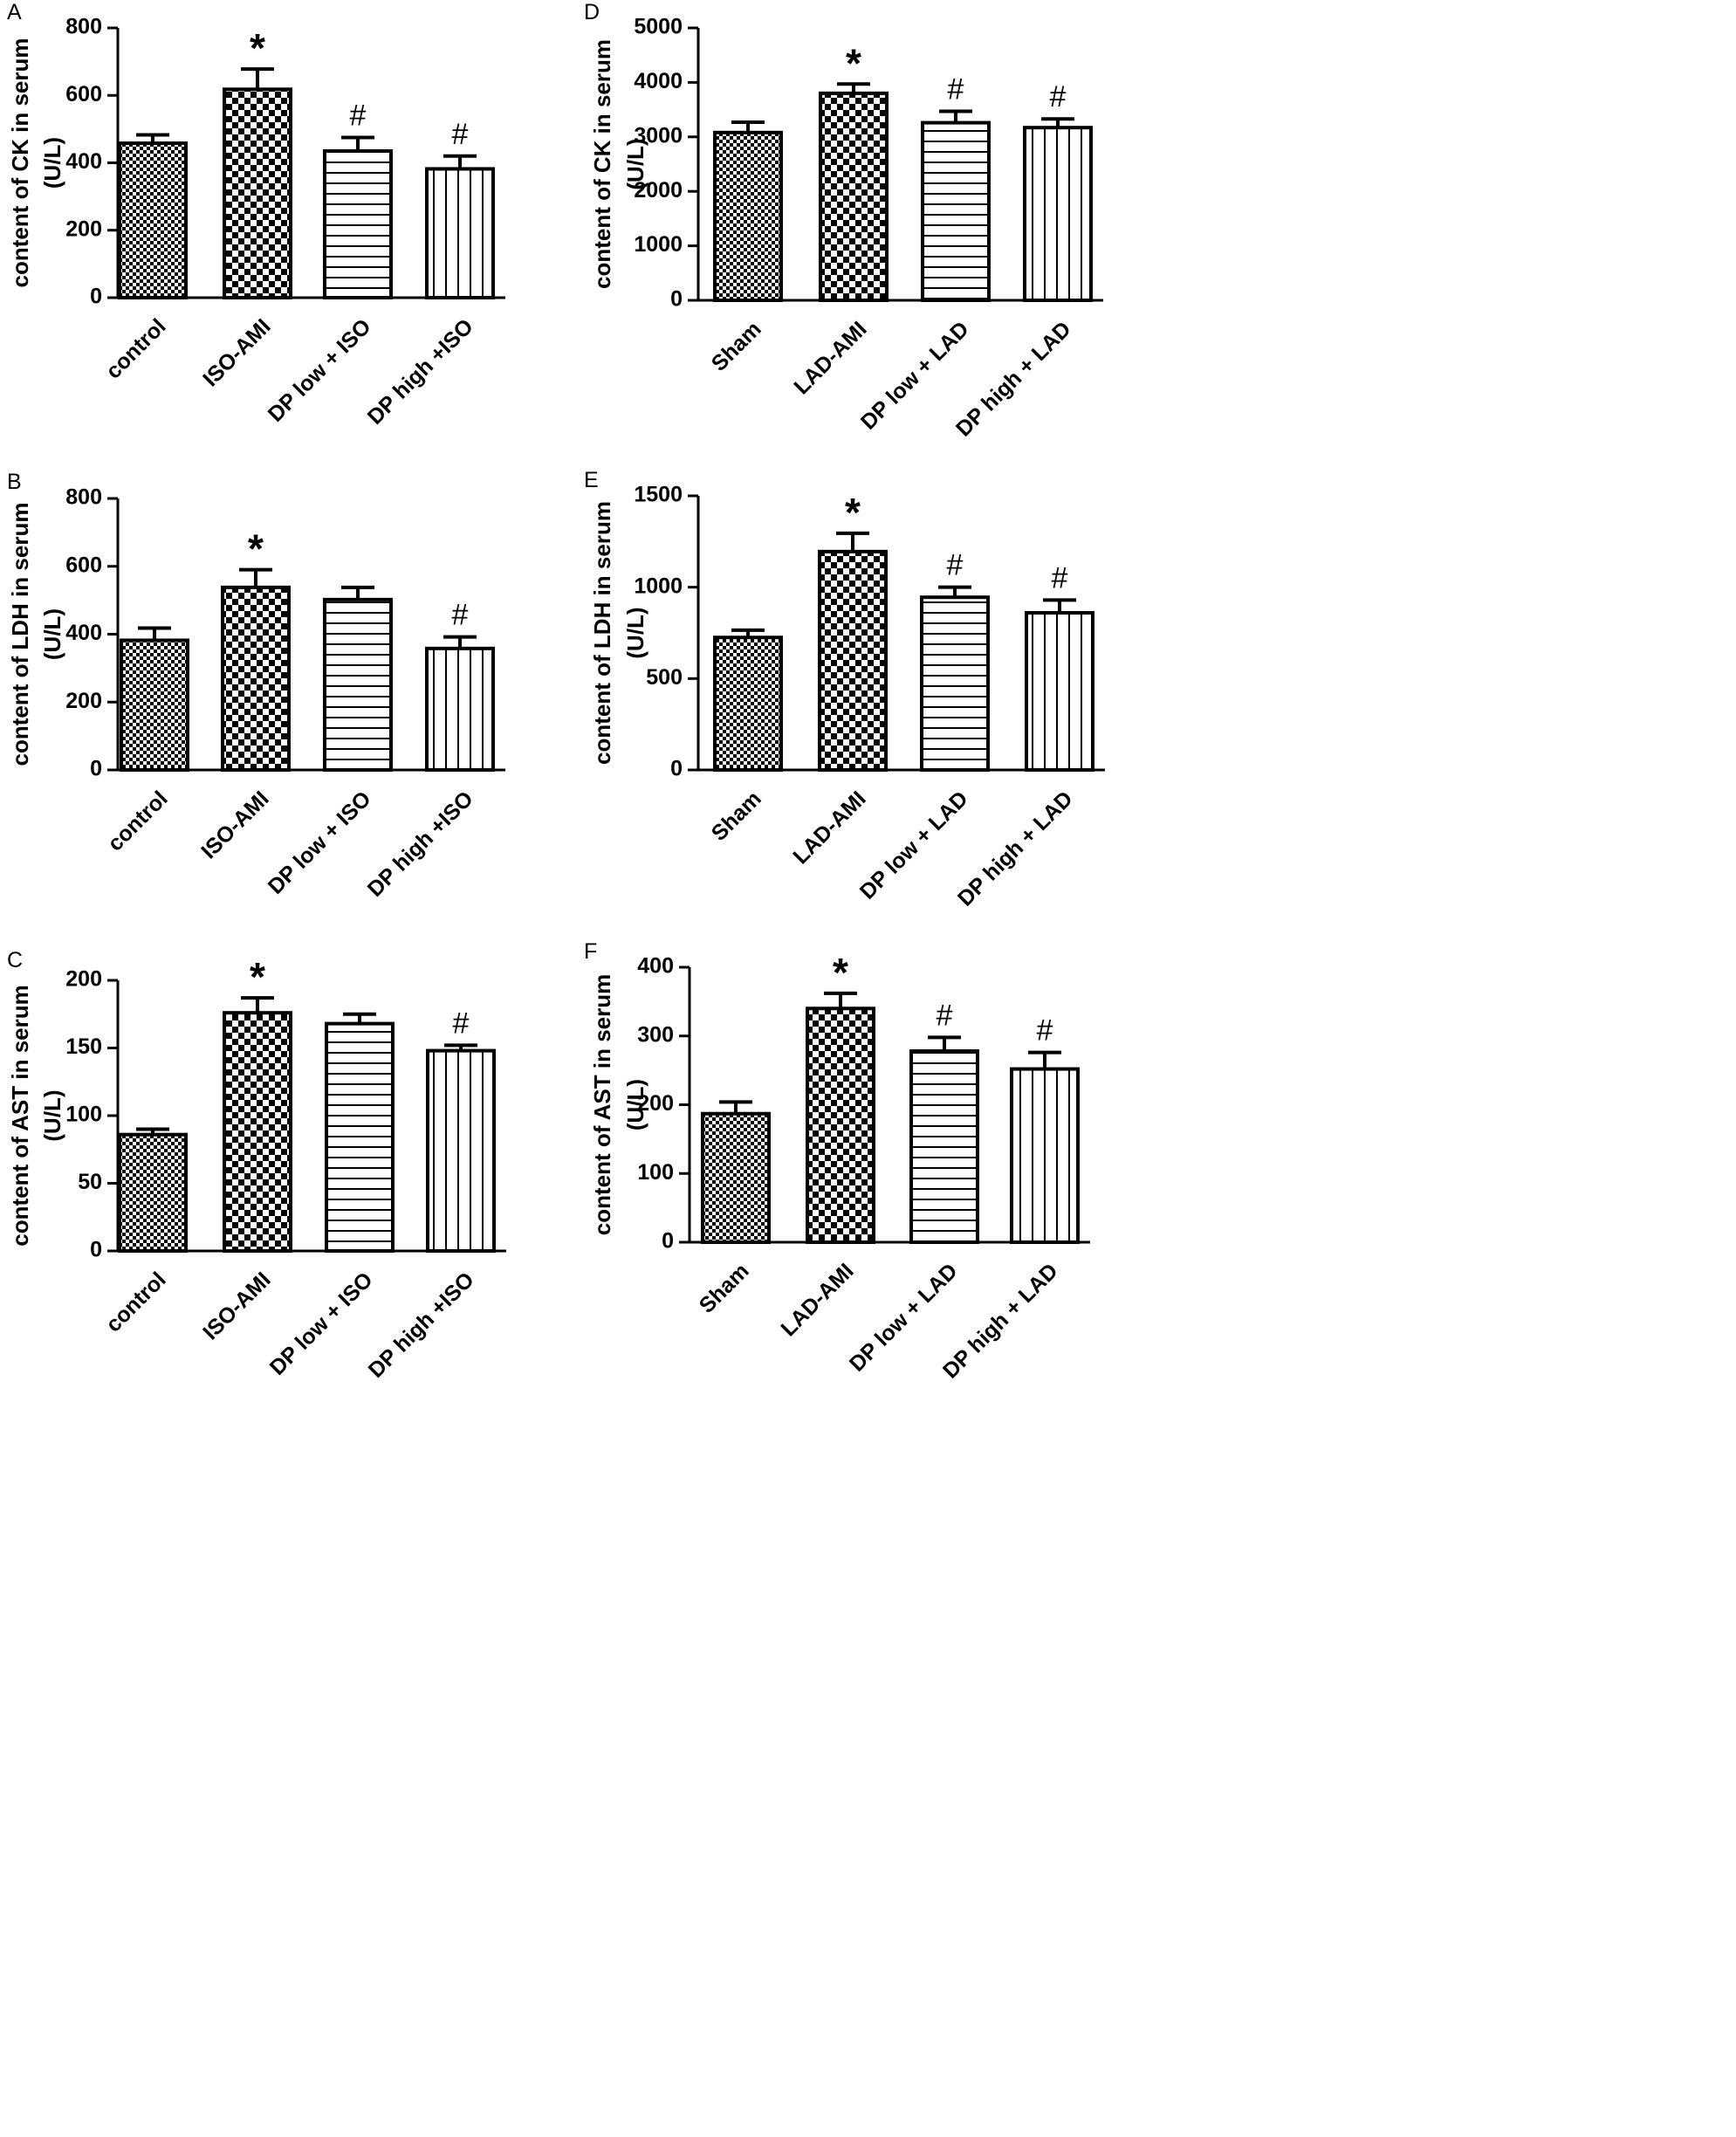 The height and width of the screenshot is (2137, 1736). Describe the element at coordinates (659, 27) in the screenshot. I see `y-tick-label: 5000` at that location.